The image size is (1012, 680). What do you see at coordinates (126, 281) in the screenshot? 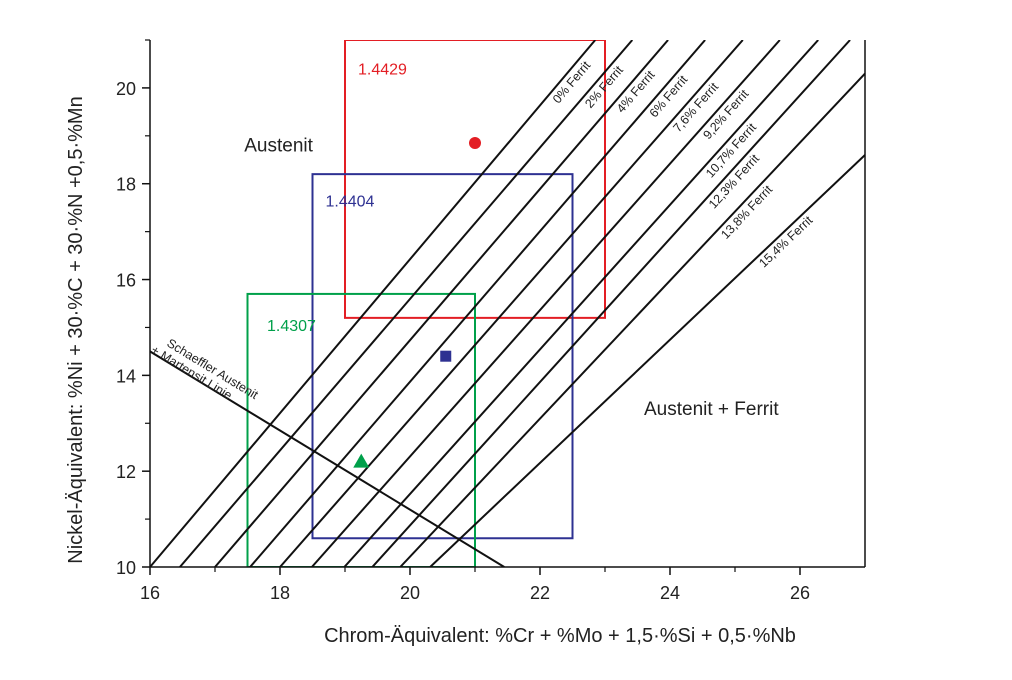
I see `y-tick-label: 16` at bounding box center [126, 281].